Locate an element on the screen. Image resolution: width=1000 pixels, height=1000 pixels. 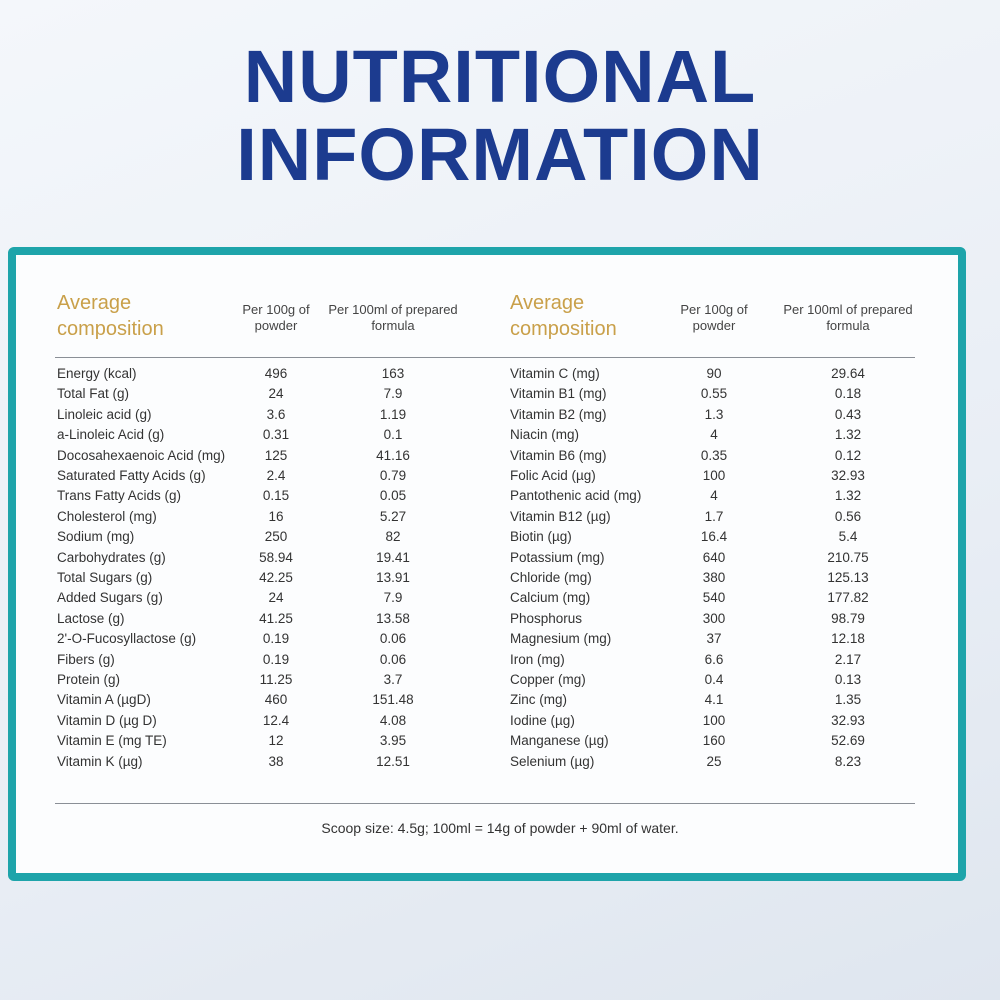
nutrient-name: Linoleic acid (g) is located at coordinates (104, 414).